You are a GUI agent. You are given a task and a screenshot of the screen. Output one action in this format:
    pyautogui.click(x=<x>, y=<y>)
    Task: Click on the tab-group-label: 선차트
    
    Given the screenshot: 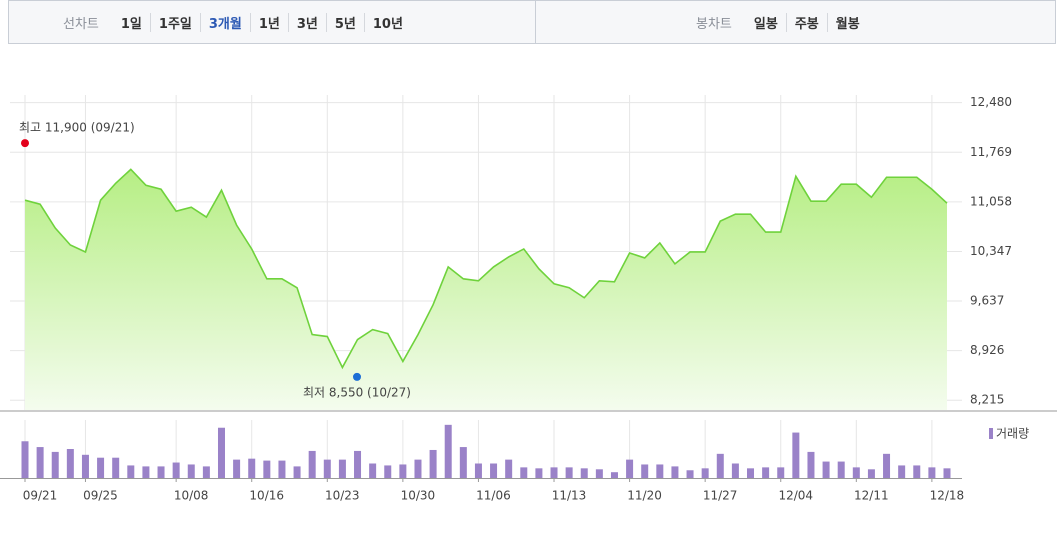 What is the action you would take?
    pyautogui.click(x=81, y=24)
    